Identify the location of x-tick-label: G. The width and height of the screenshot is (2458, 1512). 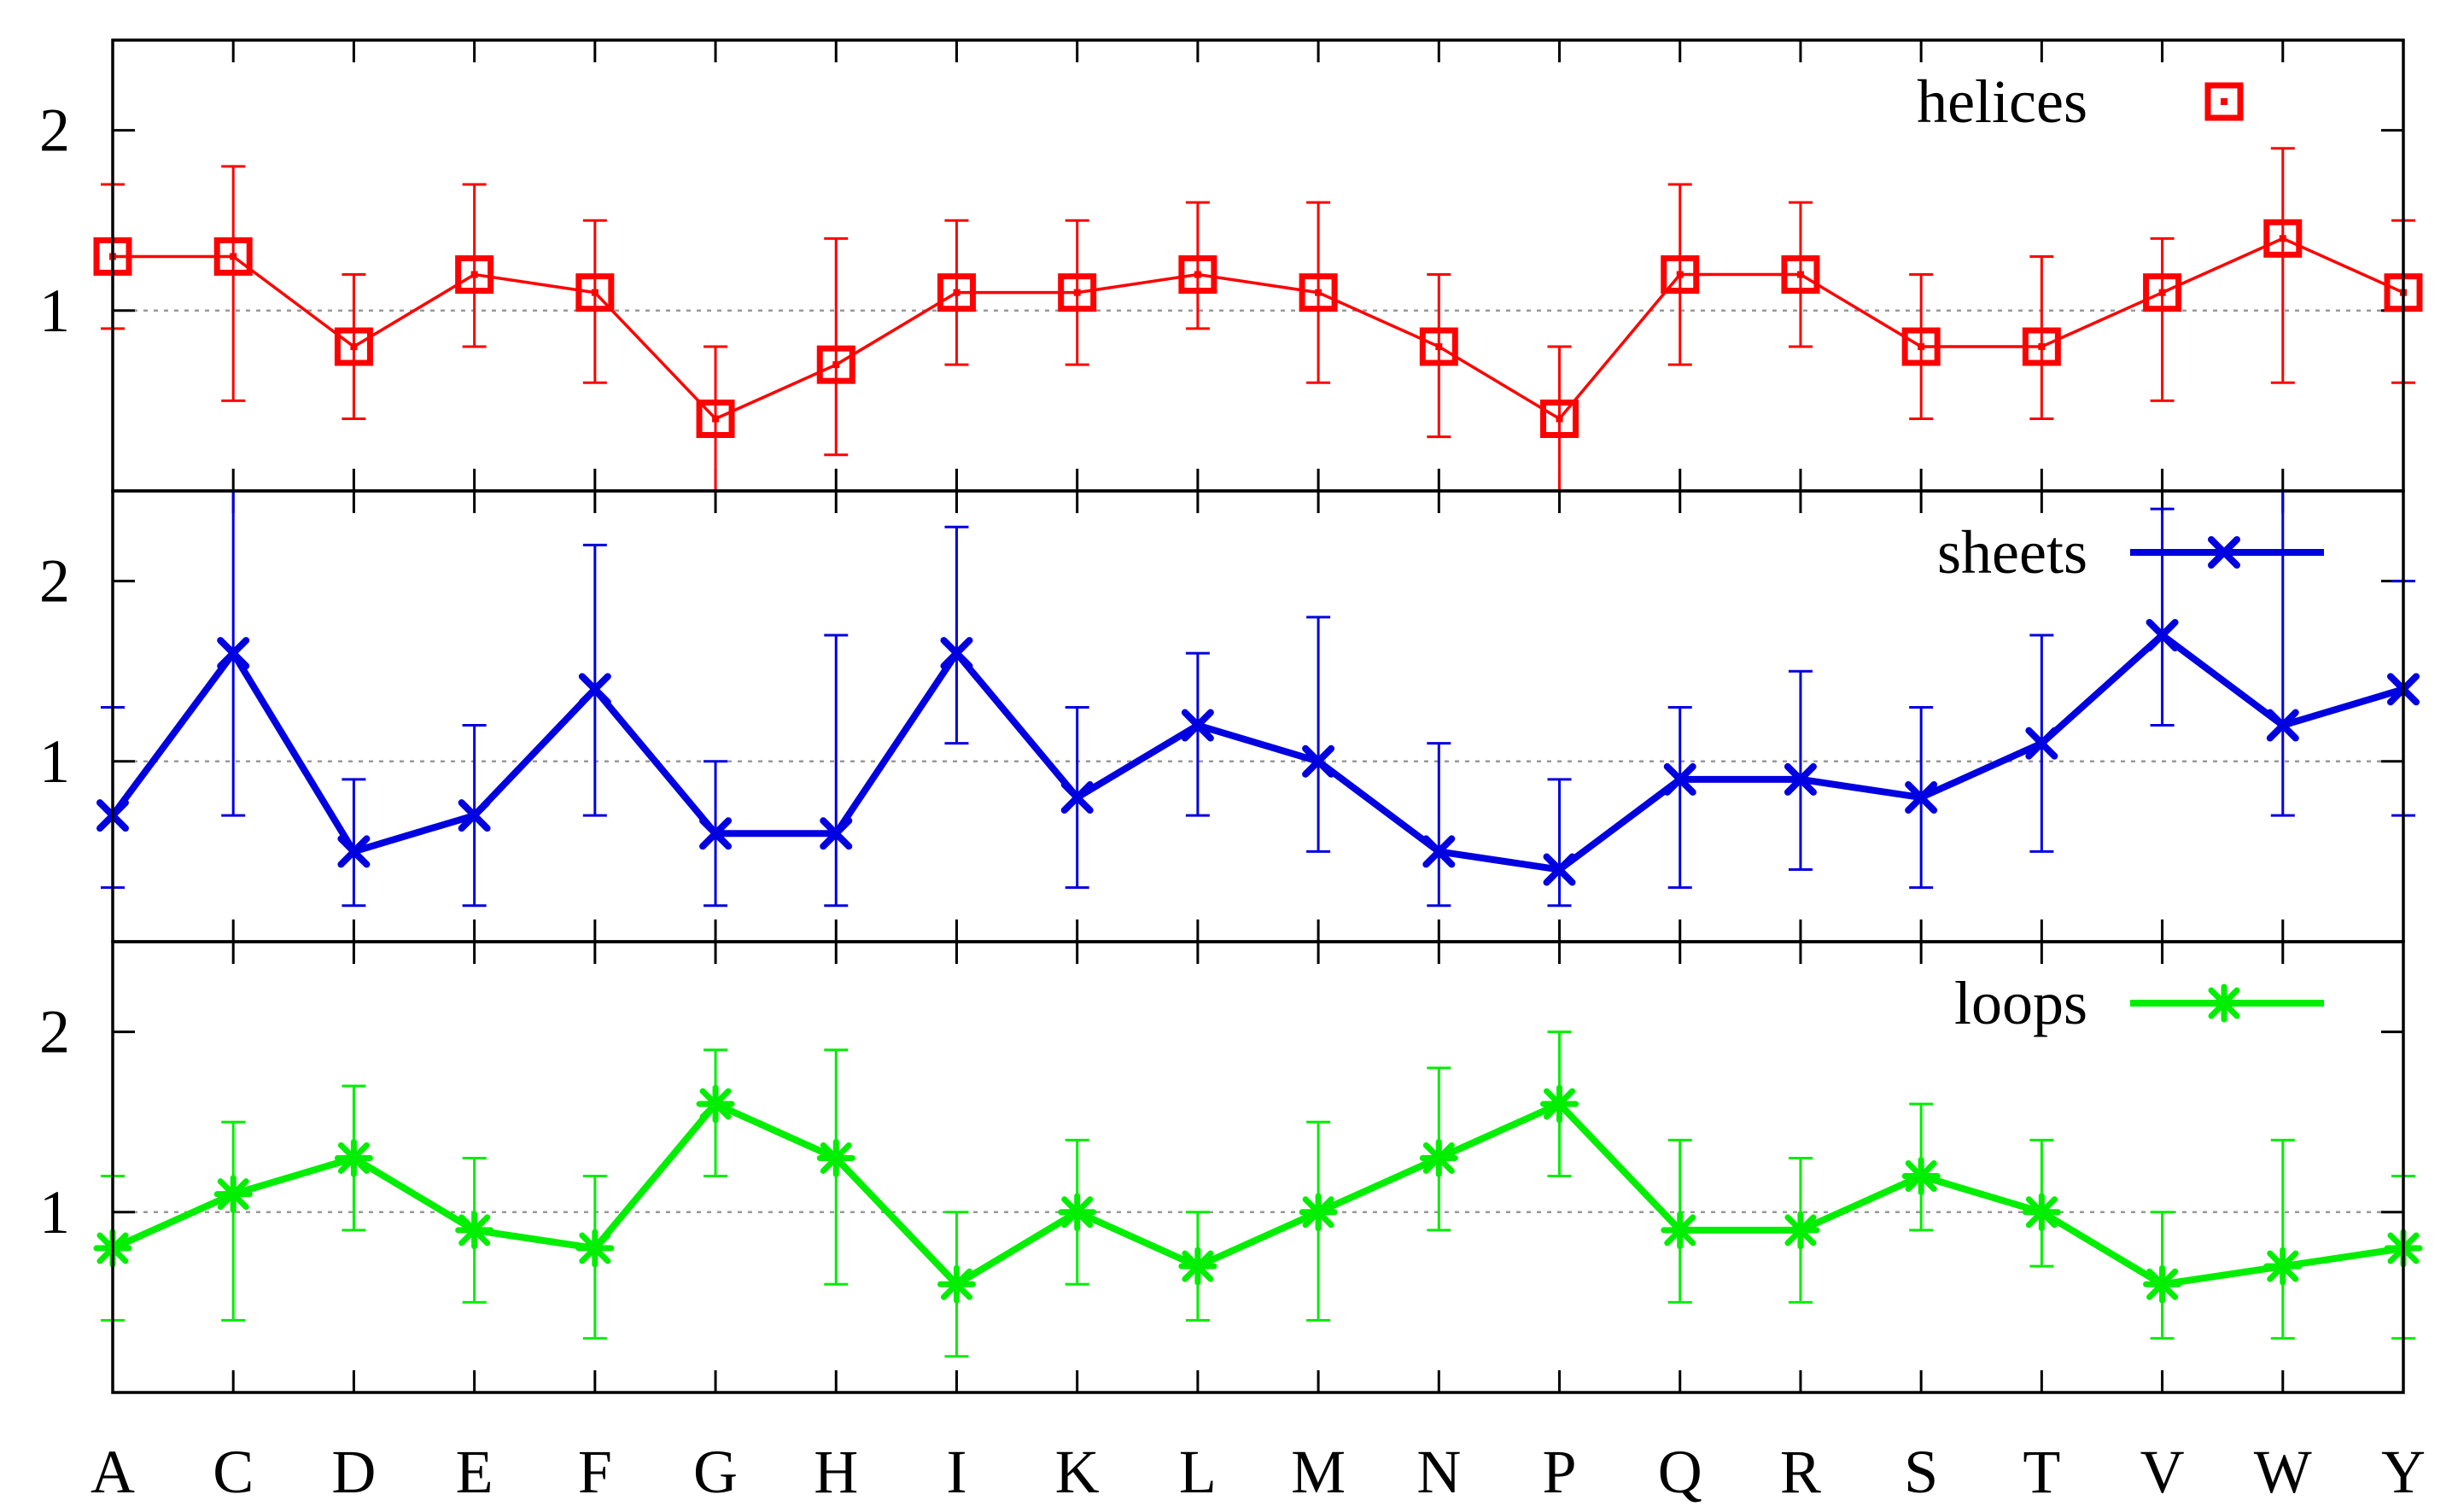
(715, 1472).